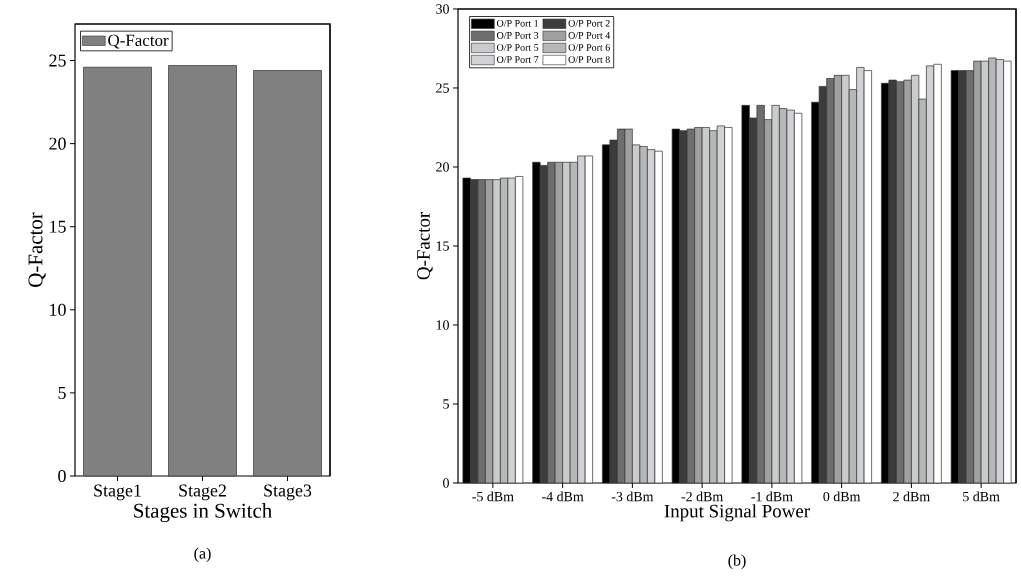  I want to click on legend-label: O/P Port 4, so click(589, 35).